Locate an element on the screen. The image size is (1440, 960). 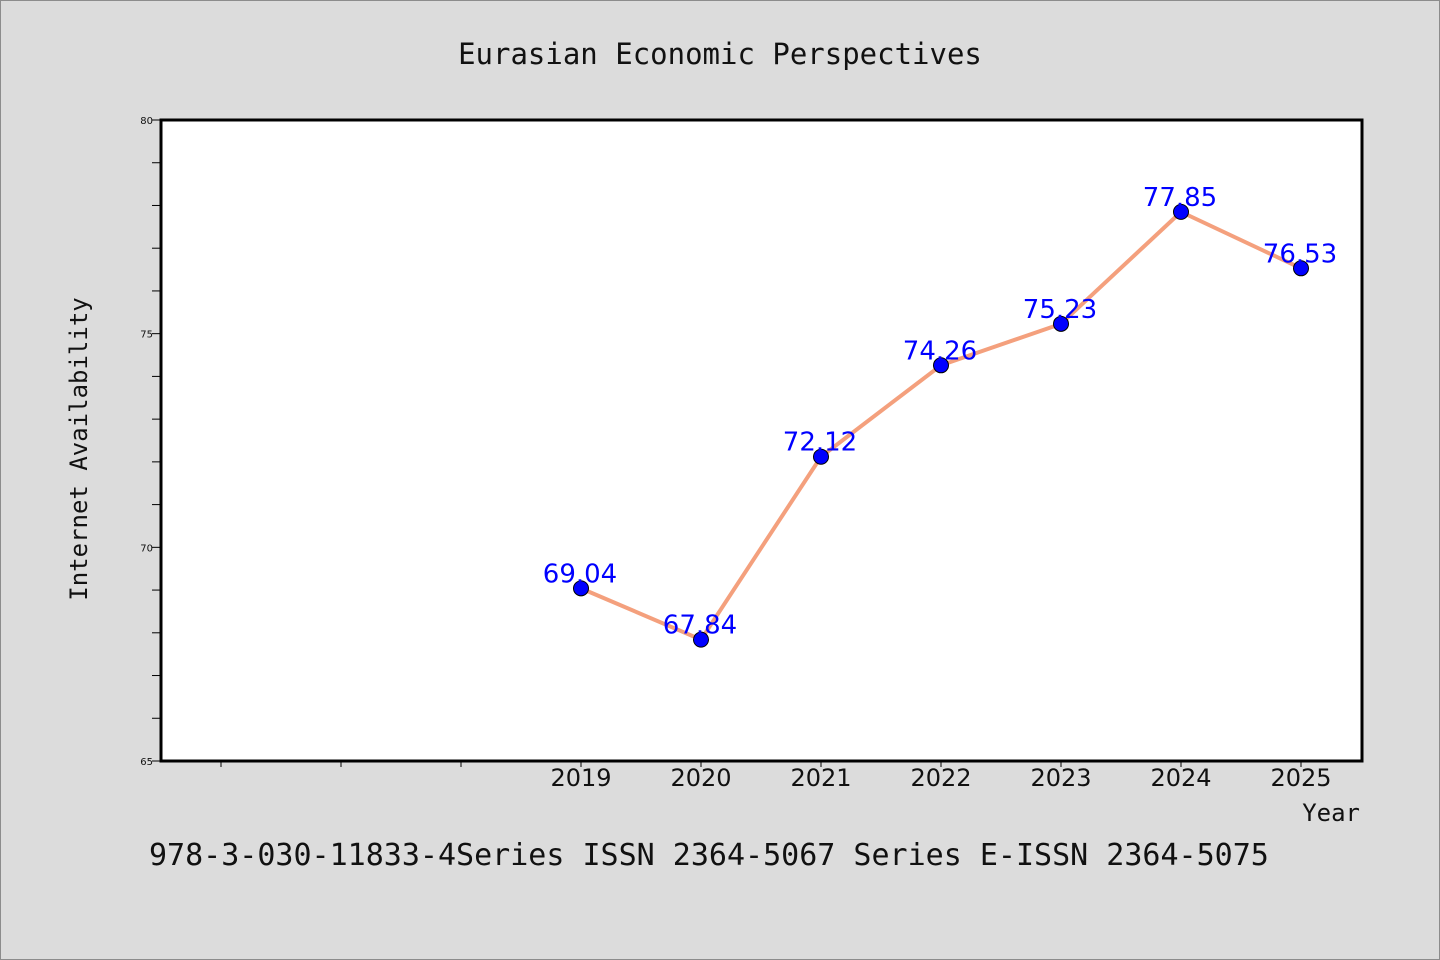
y-tick-label: 70 is located at coordinates (146, 548).